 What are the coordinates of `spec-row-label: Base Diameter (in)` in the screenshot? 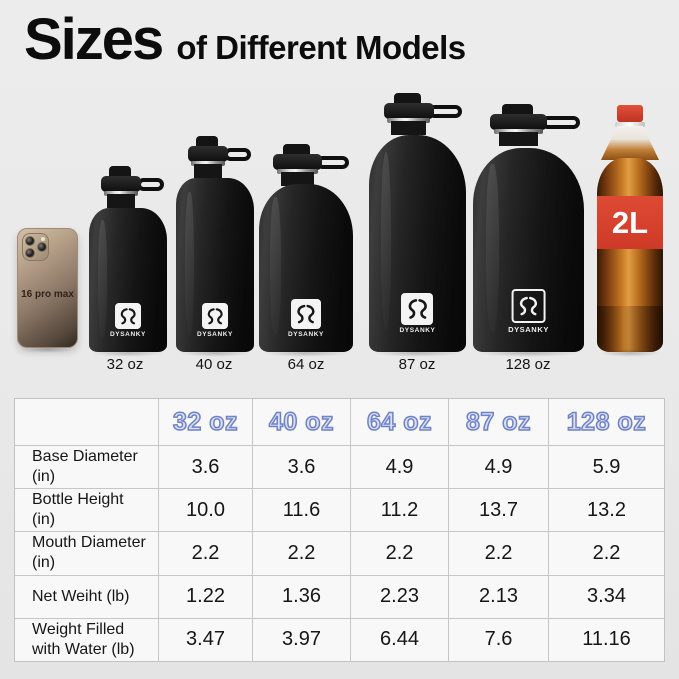 It's located at (86, 467).